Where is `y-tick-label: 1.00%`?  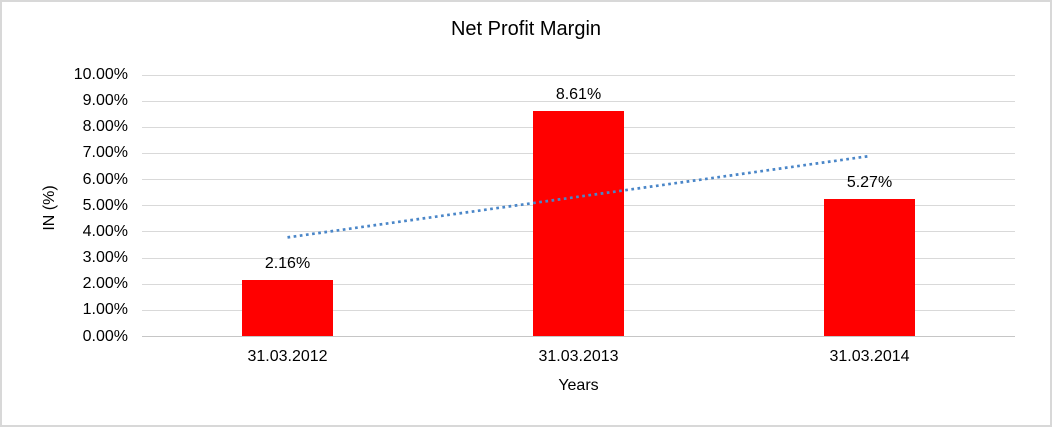
y-tick-label: 1.00% is located at coordinates (105, 310).